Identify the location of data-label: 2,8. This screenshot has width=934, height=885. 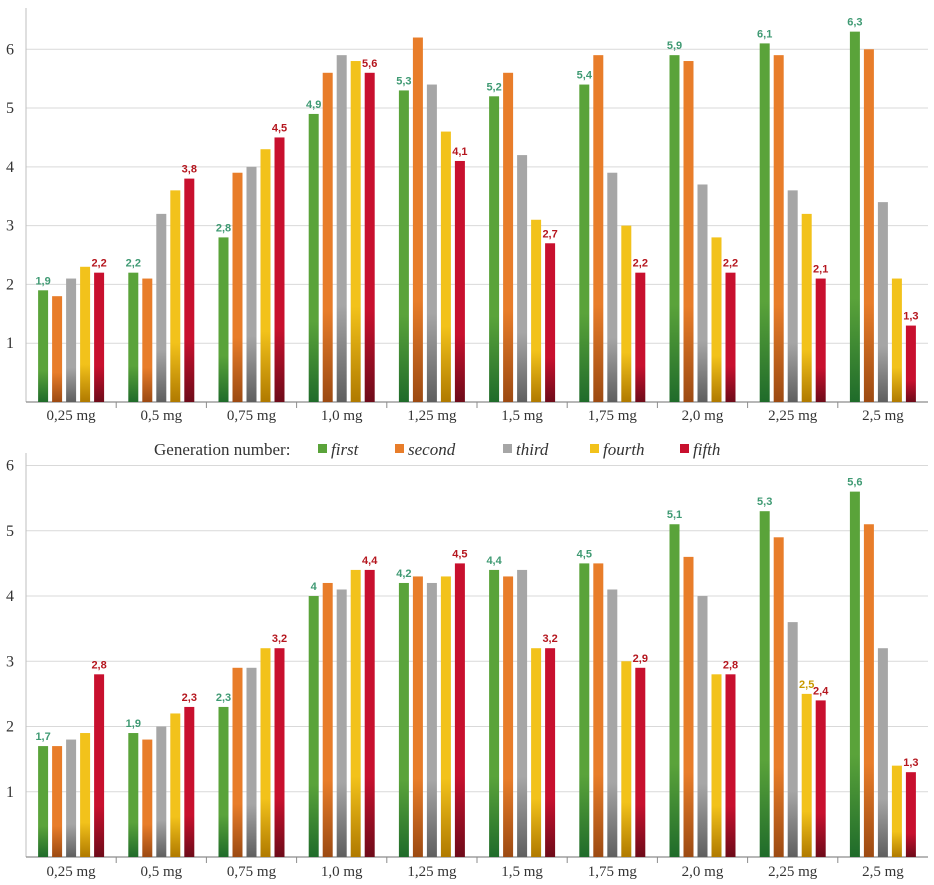
(98, 665).